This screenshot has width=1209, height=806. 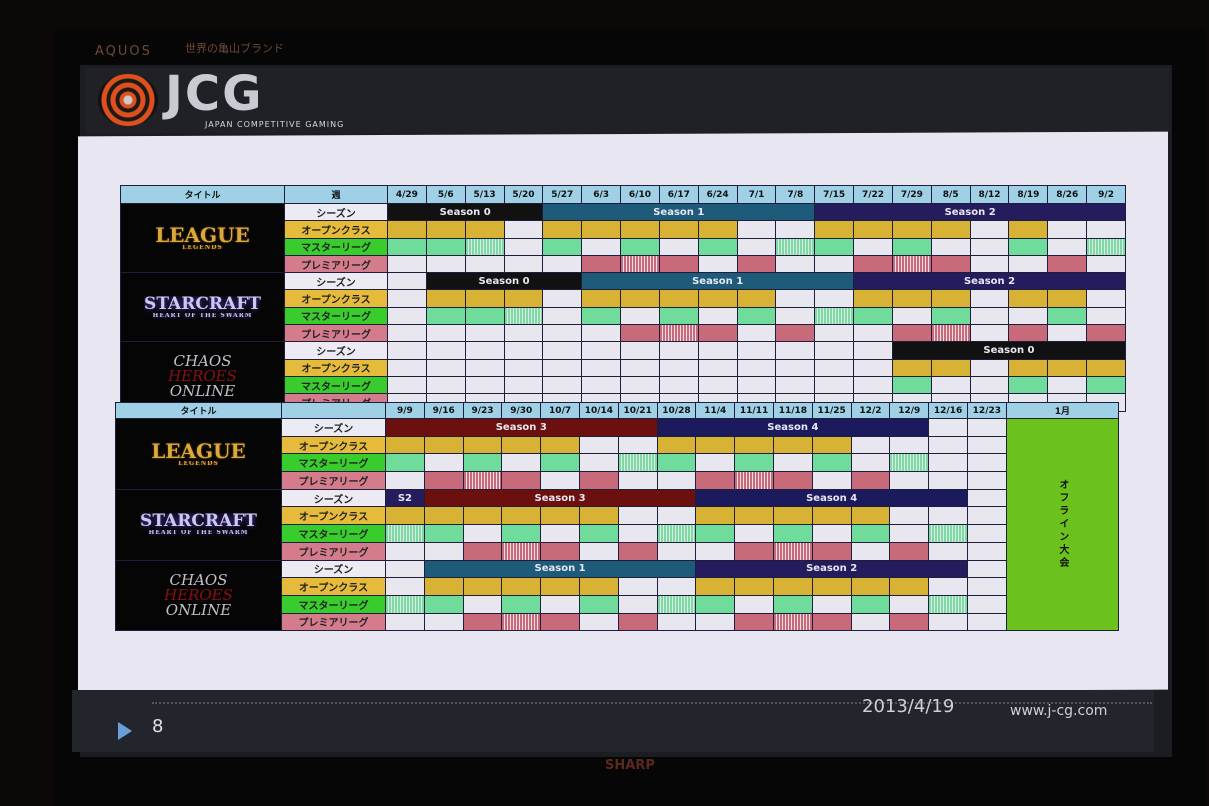 I want to click on row-label-premier: プレミアリーグ, so click(x=333, y=551).